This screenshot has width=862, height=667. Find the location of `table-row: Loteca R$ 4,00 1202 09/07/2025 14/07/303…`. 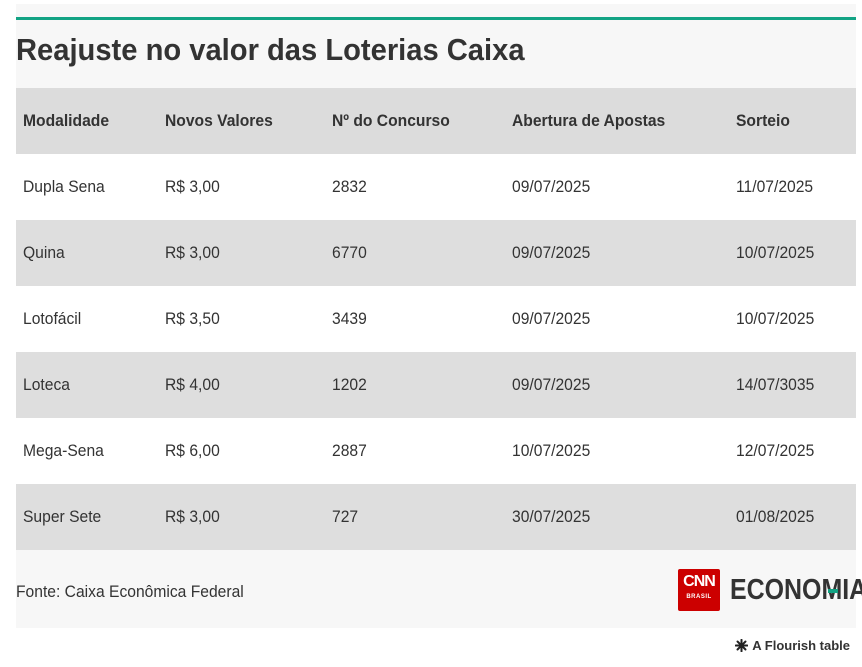

table-row: Loteca R$ 4,00 1202 09/07/2025 14/07/303… is located at coordinates (436, 385).